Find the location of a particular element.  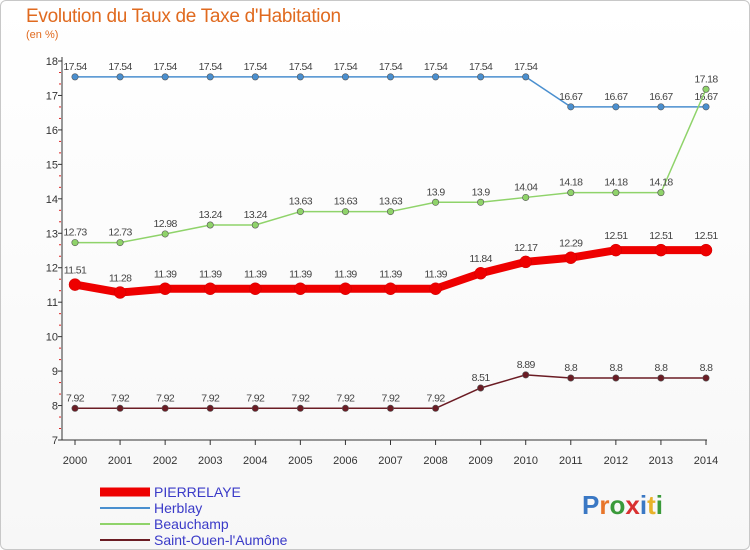

x-tick-label: 2001 is located at coordinates (120, 461).